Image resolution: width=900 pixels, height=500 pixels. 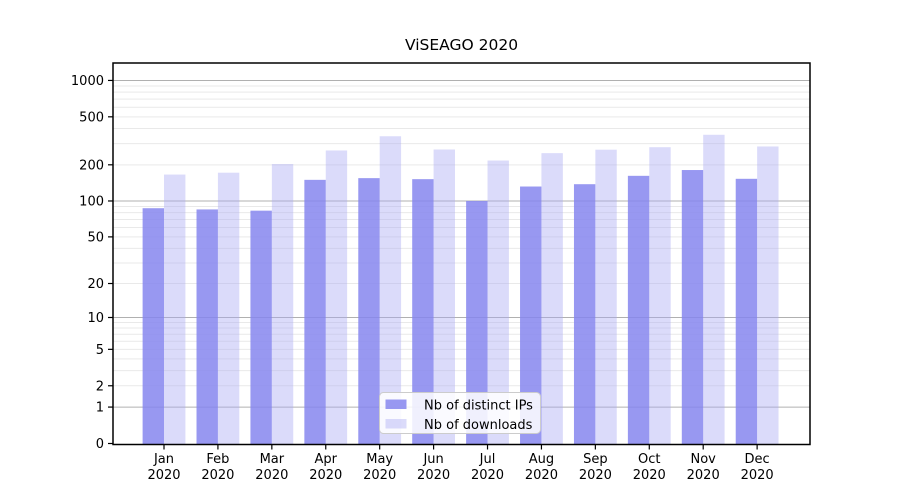 I want to click on y-tick-label: 1, so click(x=100, y=408).